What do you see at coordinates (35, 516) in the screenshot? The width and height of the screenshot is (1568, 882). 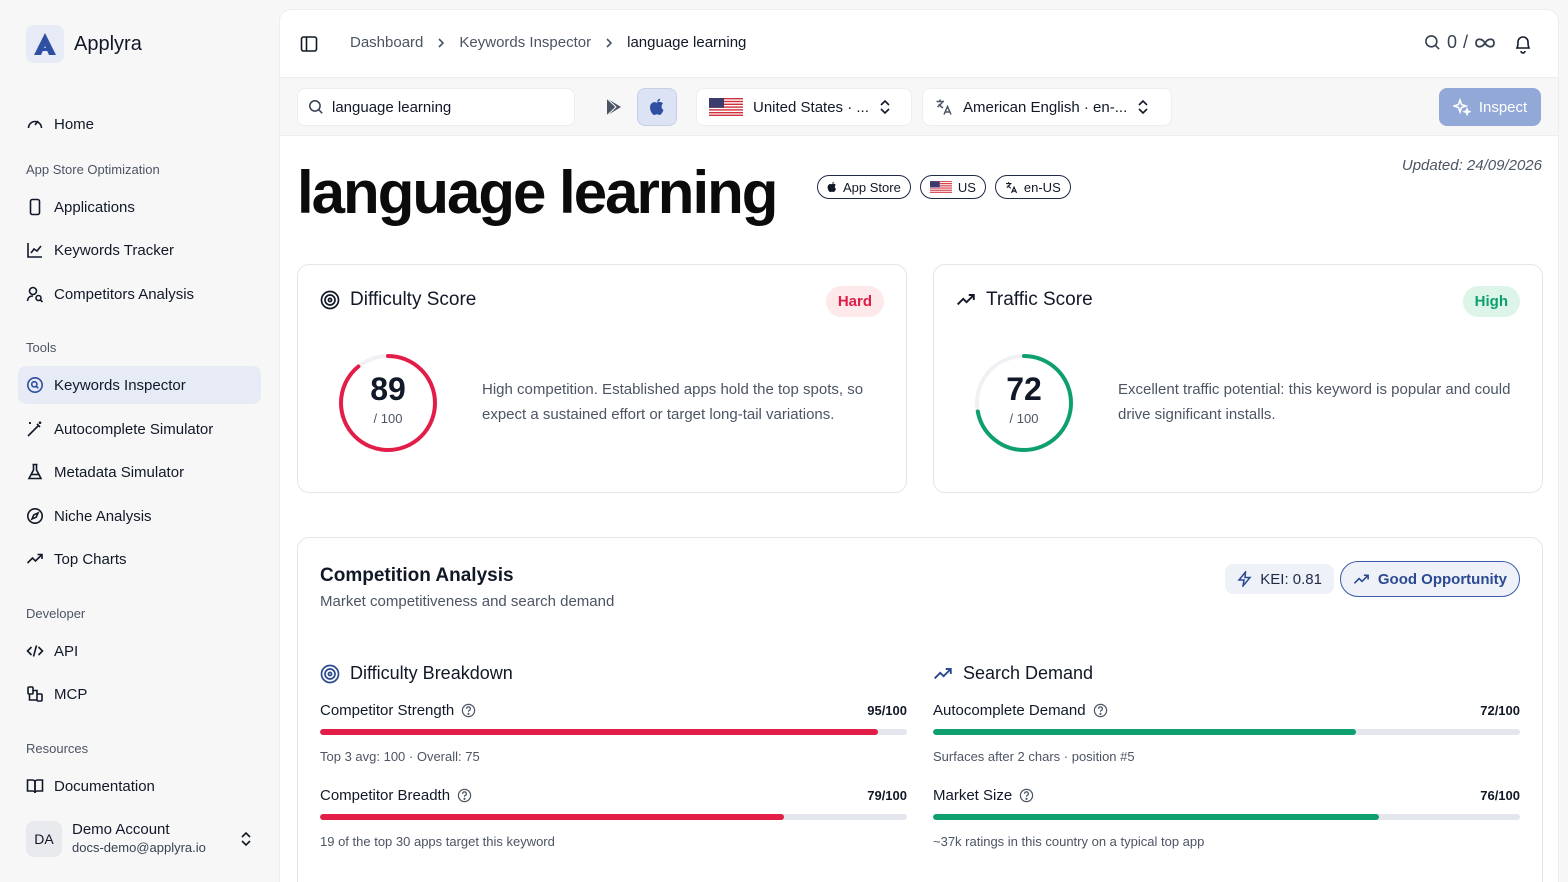 I see `compass-icon` at bounding box center [35, 516].